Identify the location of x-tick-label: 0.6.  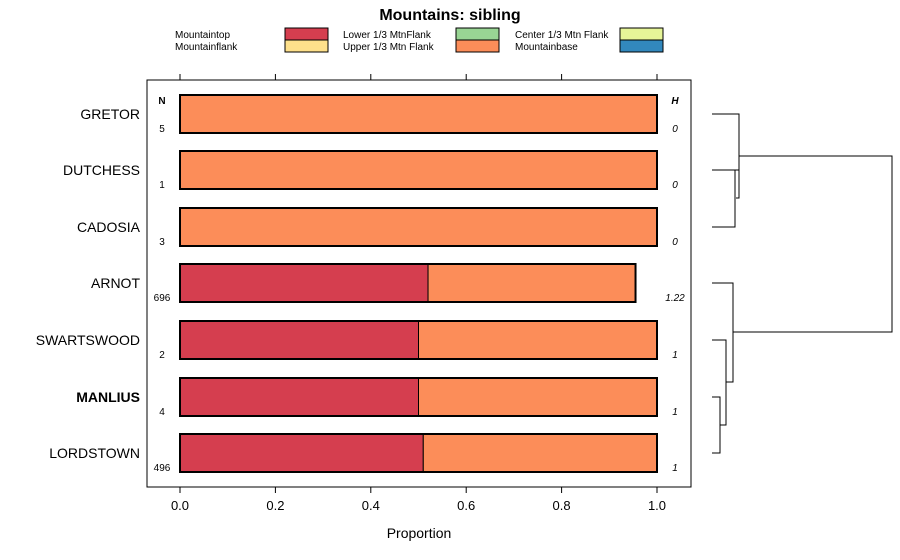
(466, 505).